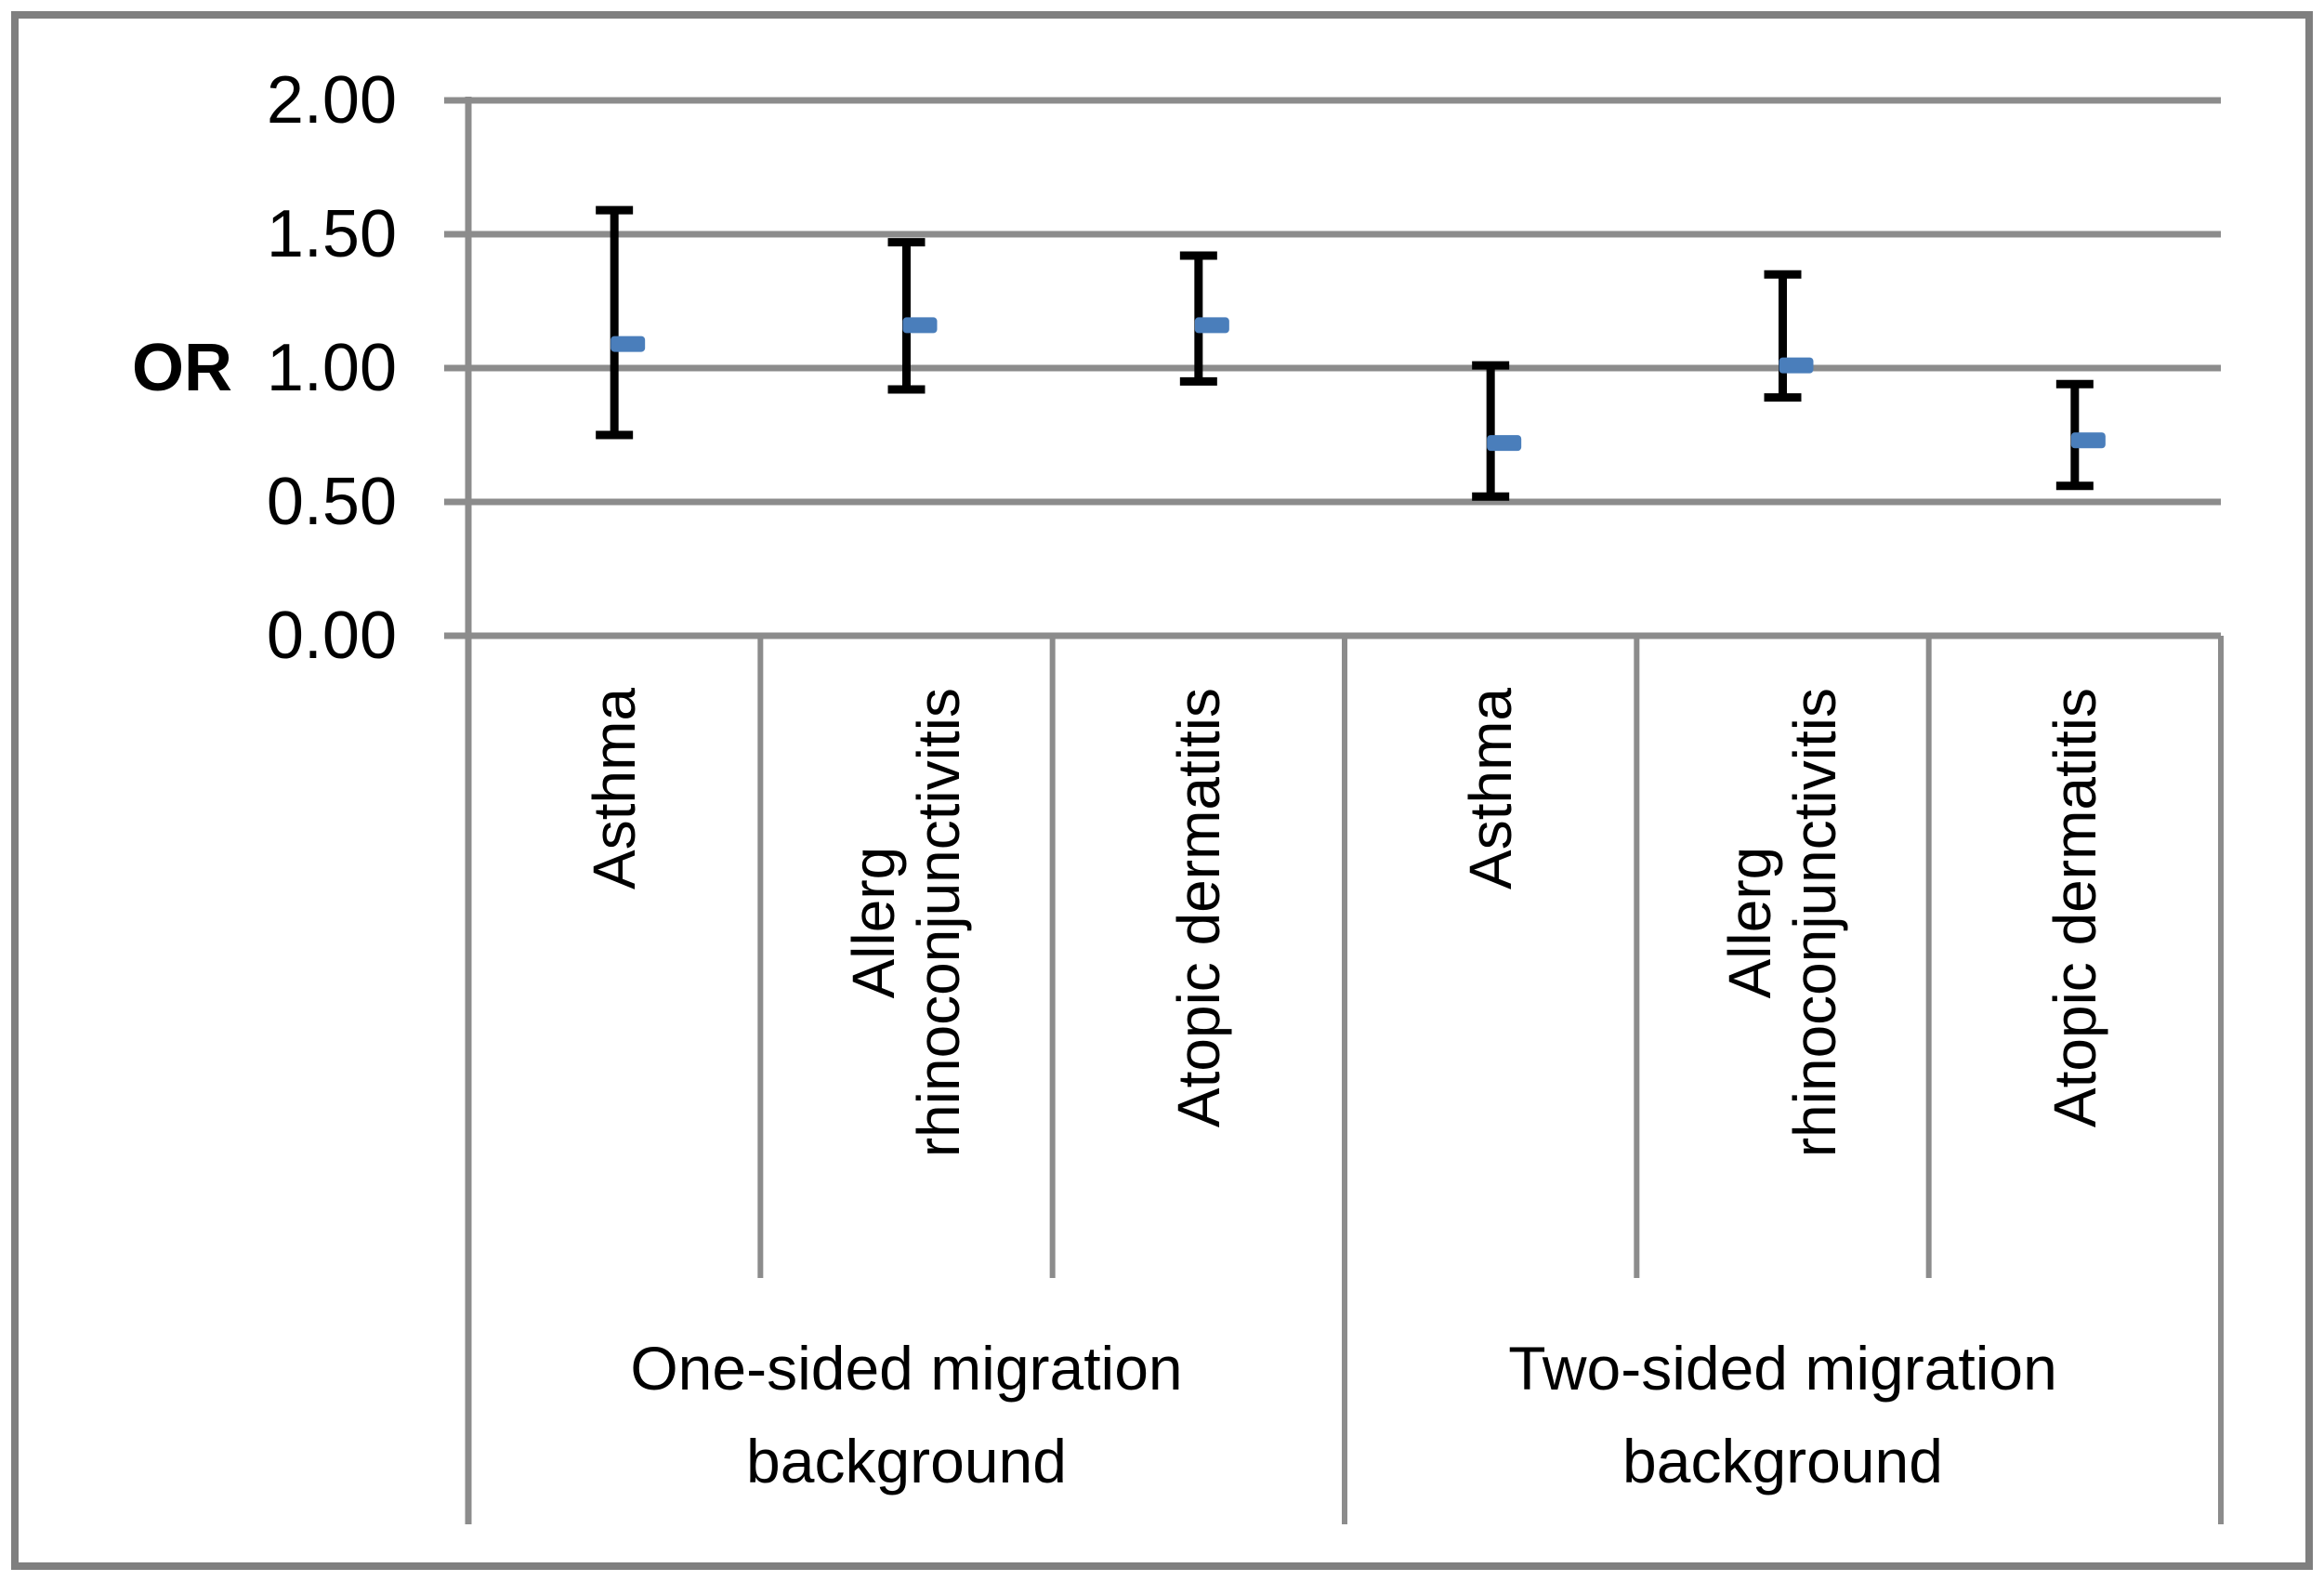 This screenshot has height=1581, width=2324. I want to click on group-label-line: One-sided migration, so click(907, 1369).